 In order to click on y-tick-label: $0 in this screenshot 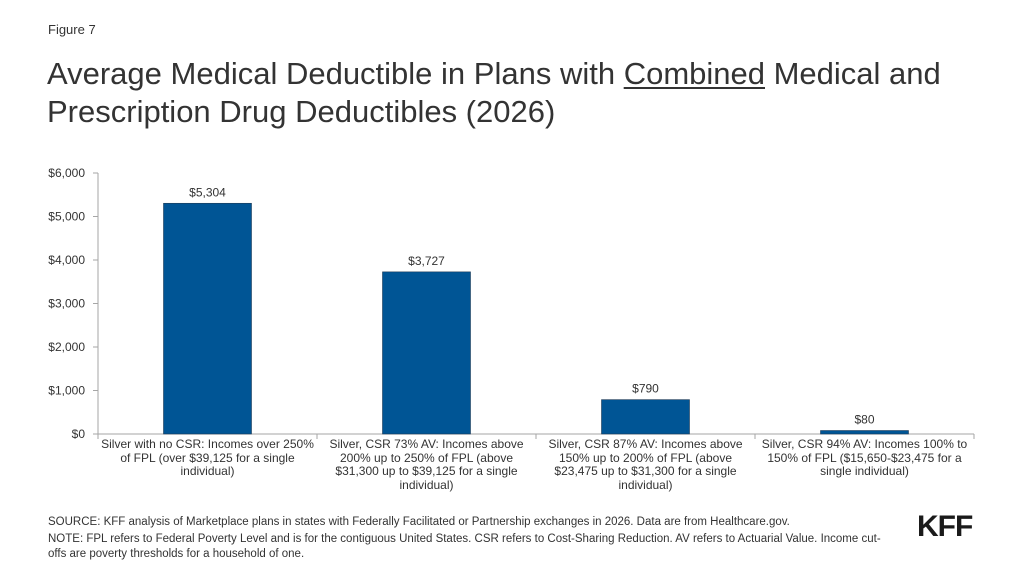, I will do `click(79, 434)`.